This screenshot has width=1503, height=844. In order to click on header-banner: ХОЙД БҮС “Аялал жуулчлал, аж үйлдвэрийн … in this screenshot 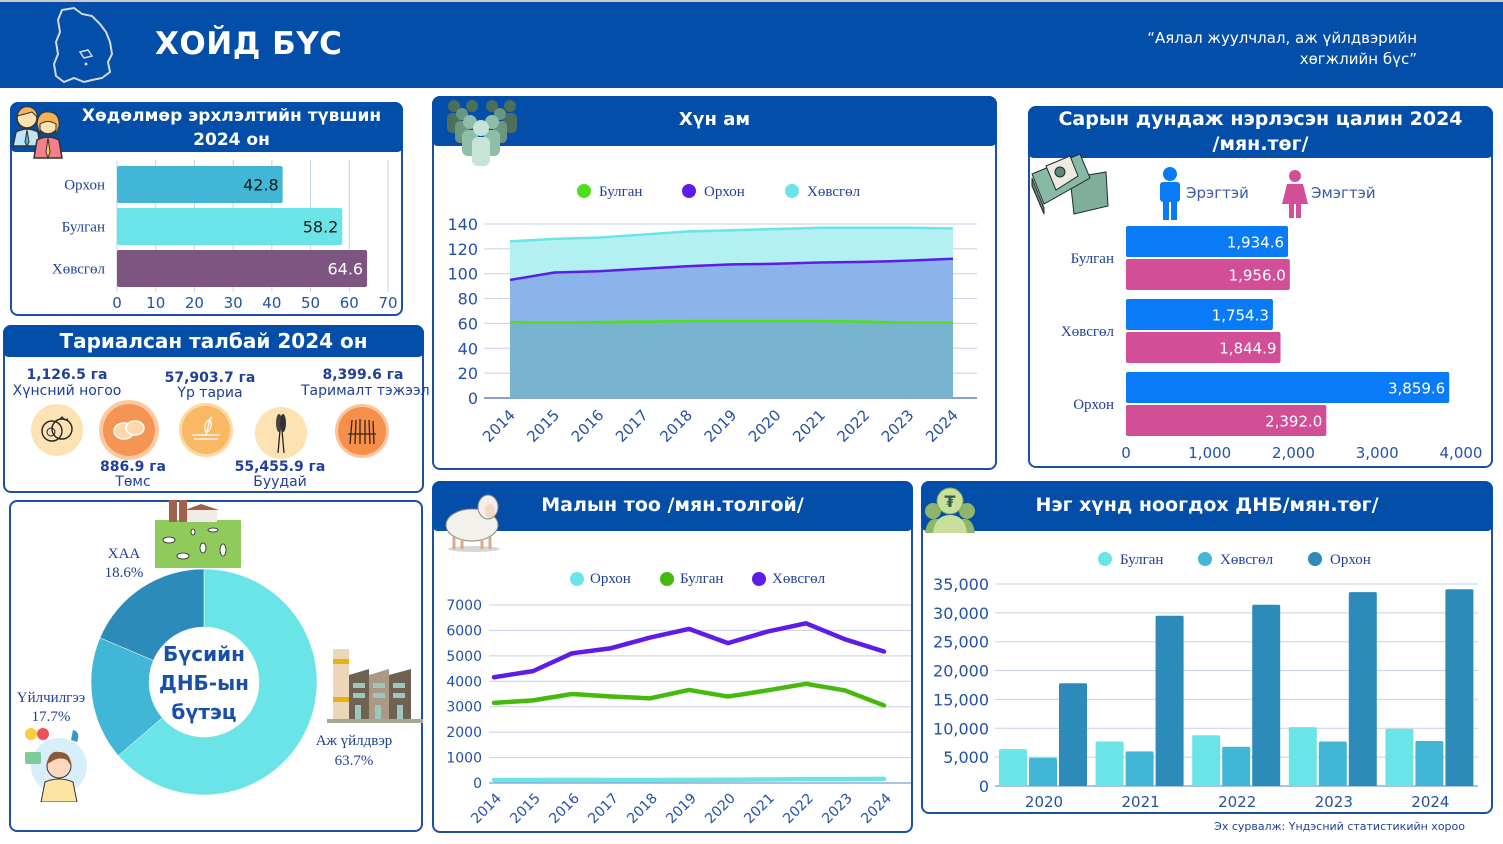, I will do `click(751, 44)`.